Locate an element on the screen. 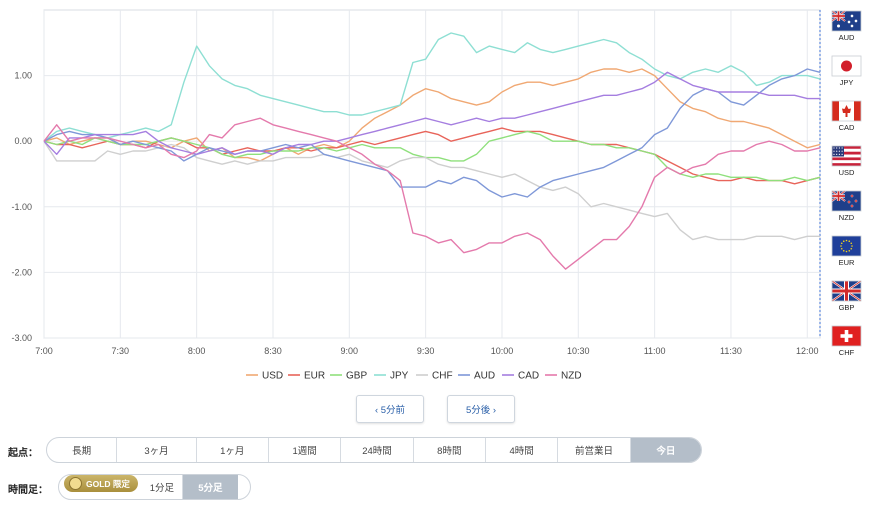  prev-5min-button: ‹ 5分前 is located at coordinates (390, 409).